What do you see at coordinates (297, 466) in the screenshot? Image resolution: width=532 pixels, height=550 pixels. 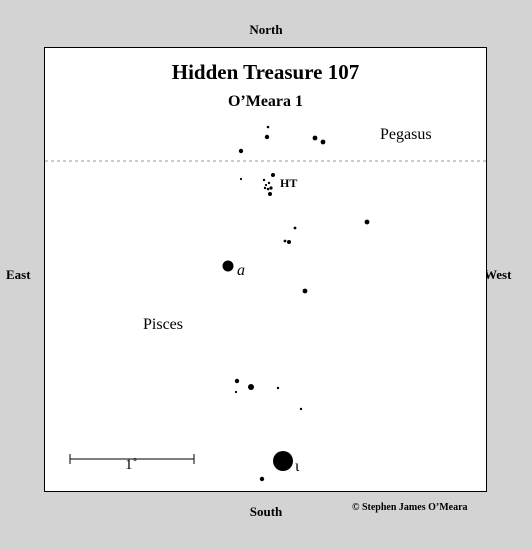 I see `star-label-iota: ι` at bounding box center [297, 466].